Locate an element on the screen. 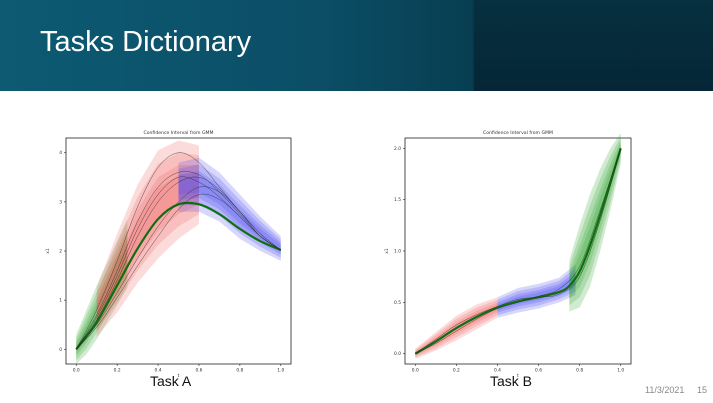 The image size is (713, 403). slide-date: 11/3/2021 is located at coordinates (665, 390).